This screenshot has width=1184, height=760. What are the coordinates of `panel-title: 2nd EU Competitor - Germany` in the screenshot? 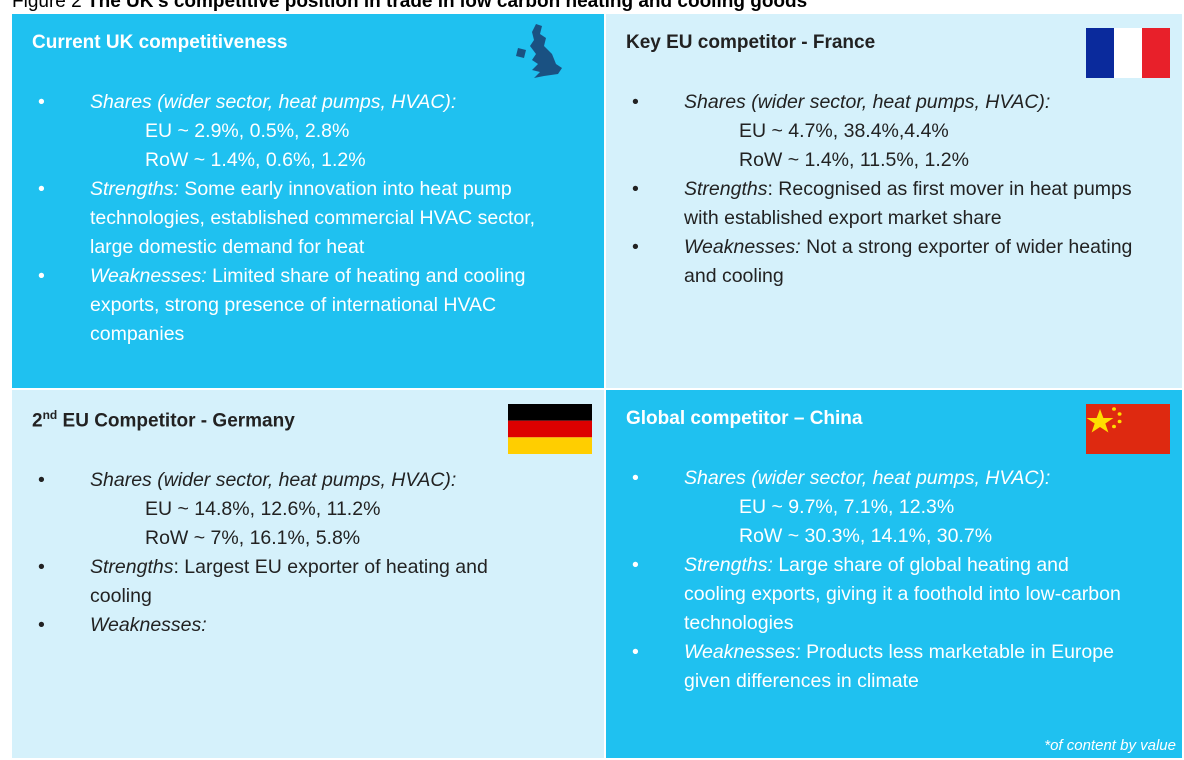 It's located at (308, 420).